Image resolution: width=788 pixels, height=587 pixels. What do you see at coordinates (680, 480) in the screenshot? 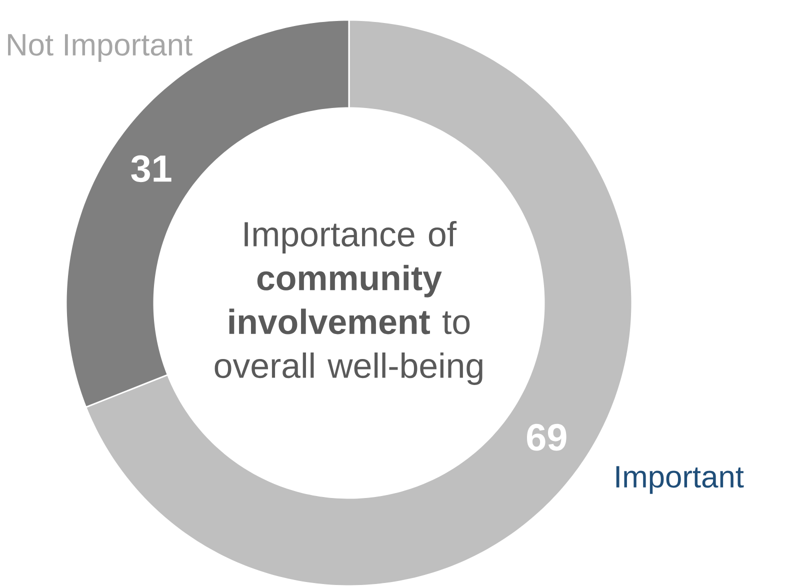
I see `slice-label: Important` at bounding box center [680, 480].